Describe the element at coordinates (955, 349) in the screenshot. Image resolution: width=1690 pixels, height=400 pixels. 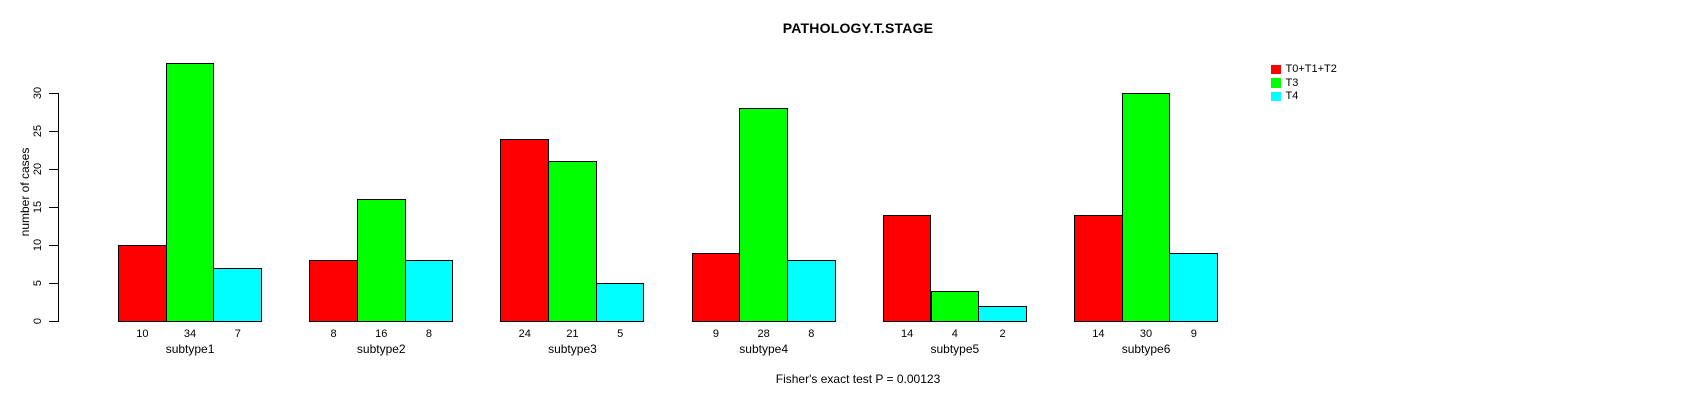
I see `x-category-label: subtype5` at that location.